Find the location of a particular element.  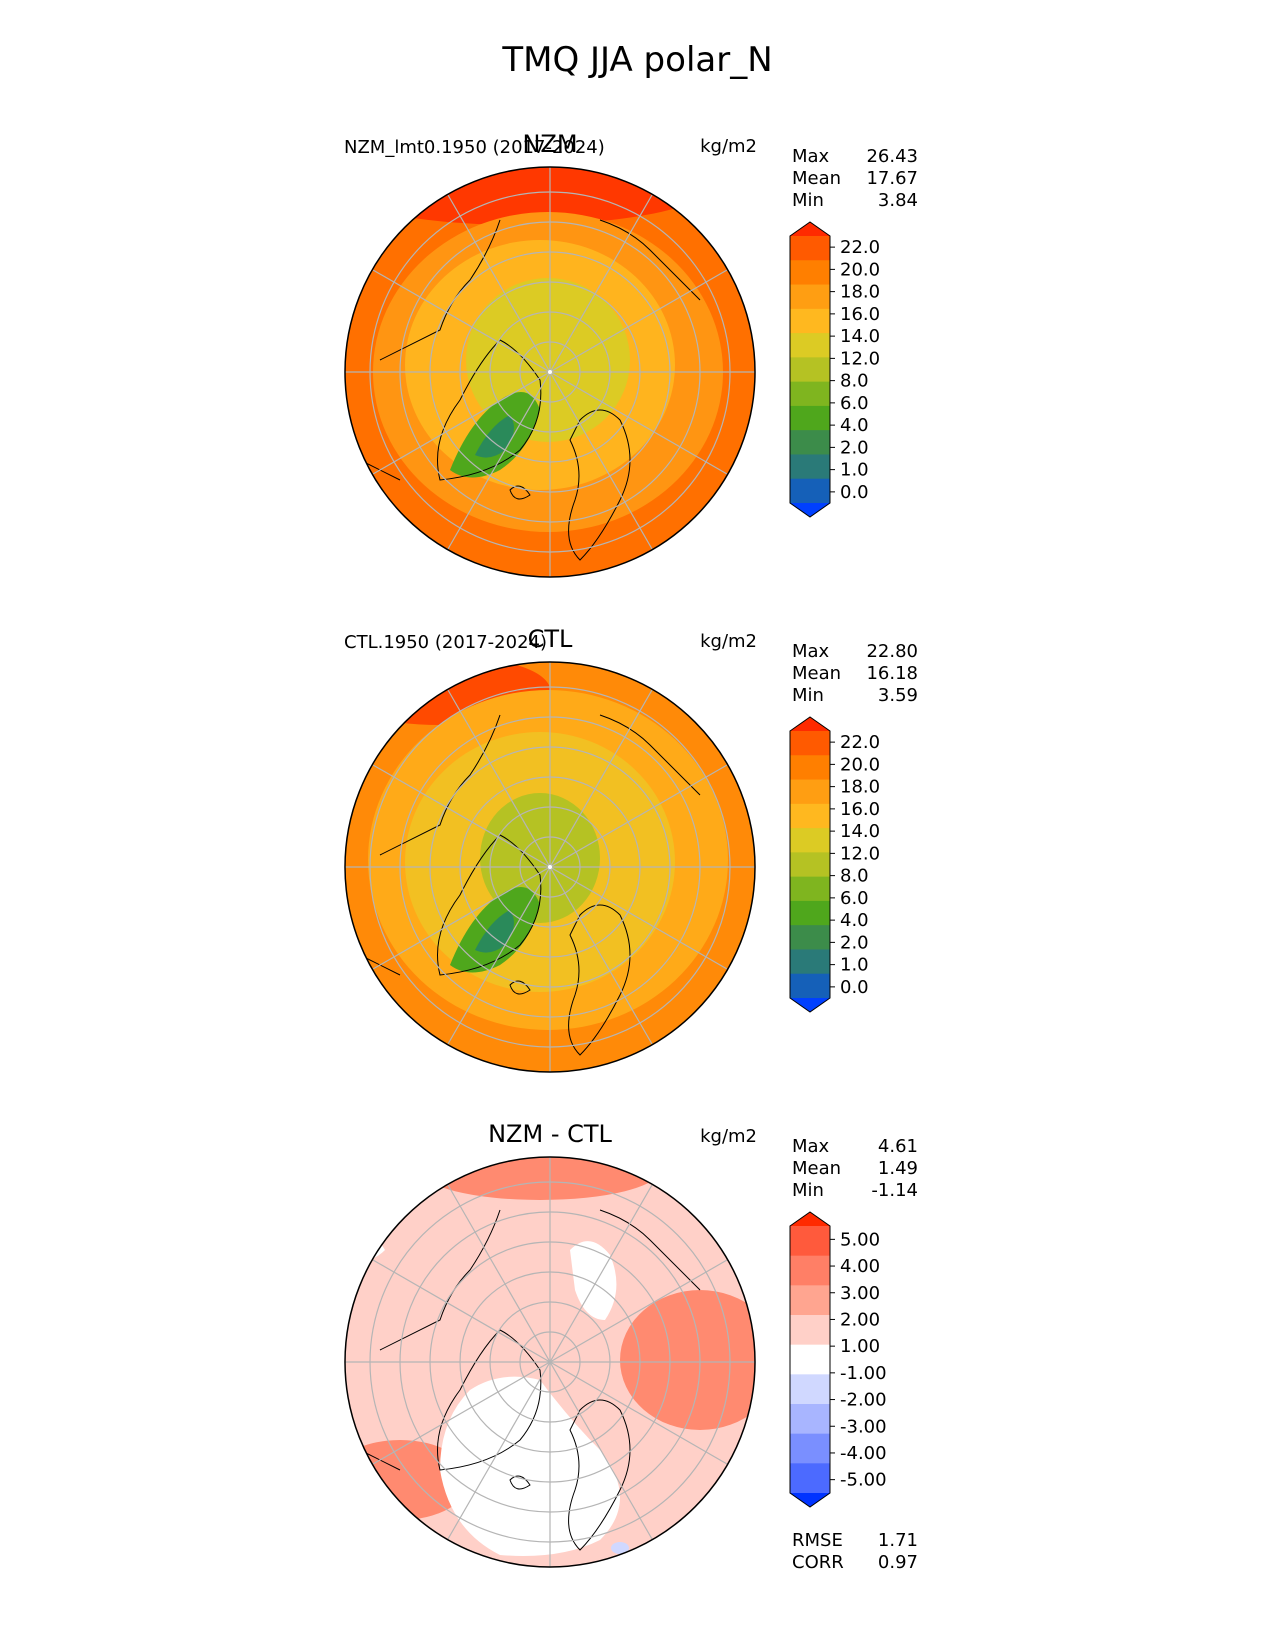

panel-left-label: CTL.1950 (2017-2024) is located at coordinates (445, 642).